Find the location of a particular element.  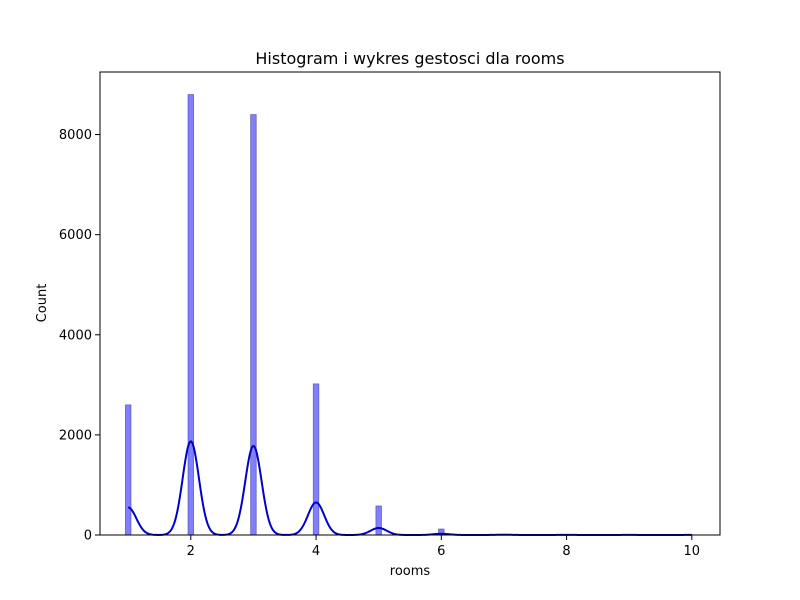

x-tick-label: 8 is located at coordinates (566, 551).